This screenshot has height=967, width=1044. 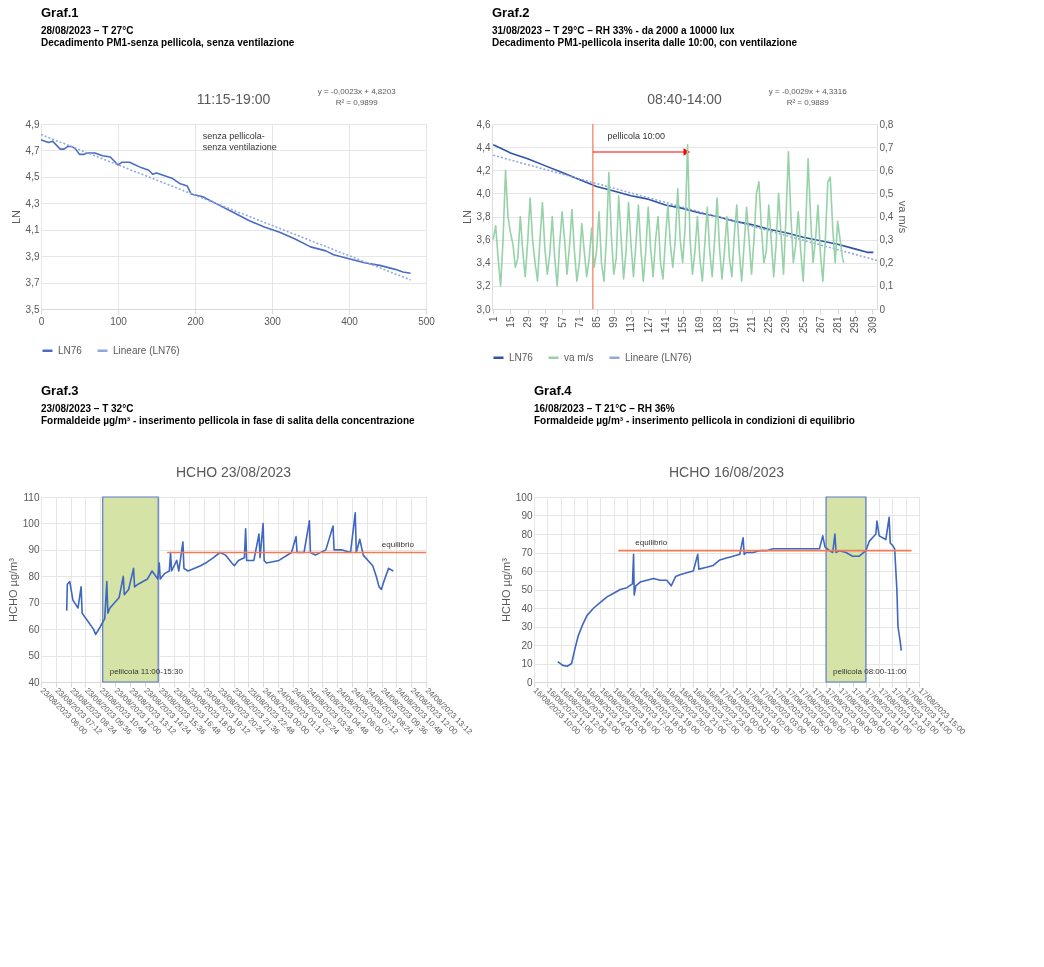 I want to click on text: Formaldeide µg/m³ - inserimento pellicola in fase di salita della concentrazione, so click(x=228, y=420).